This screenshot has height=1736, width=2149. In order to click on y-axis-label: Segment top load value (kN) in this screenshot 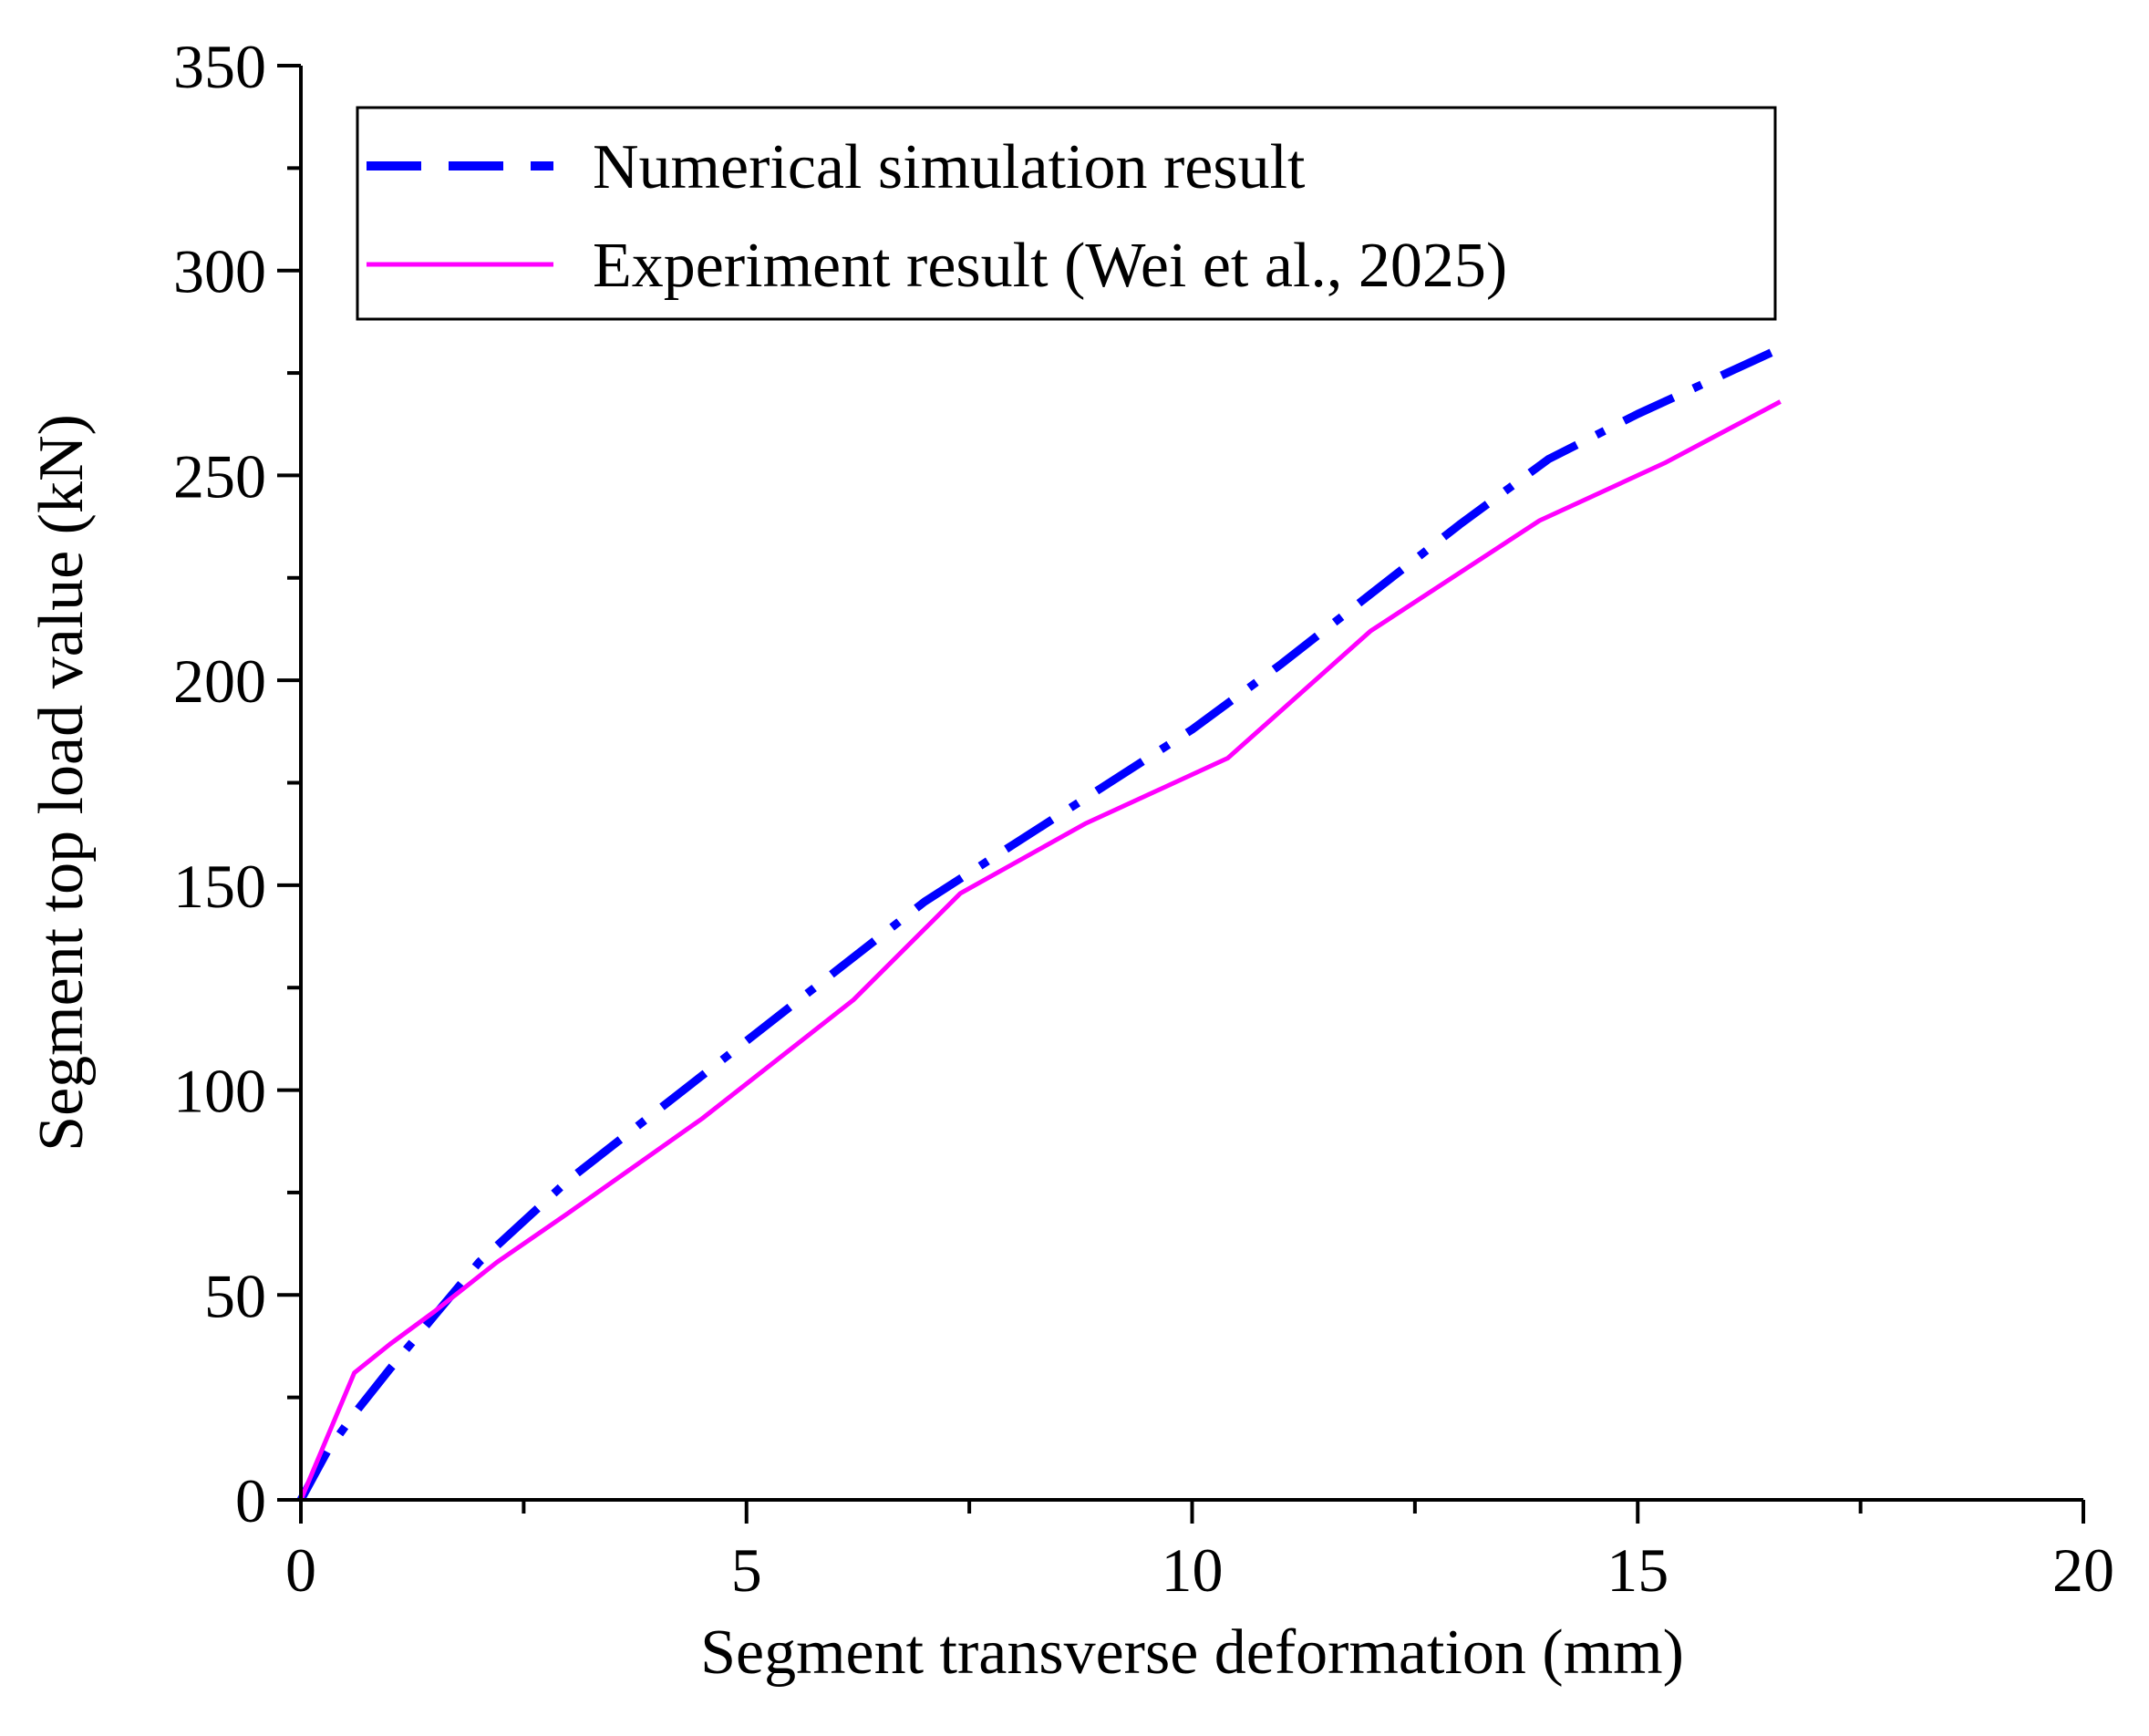, I will do `click(61, 783)`.